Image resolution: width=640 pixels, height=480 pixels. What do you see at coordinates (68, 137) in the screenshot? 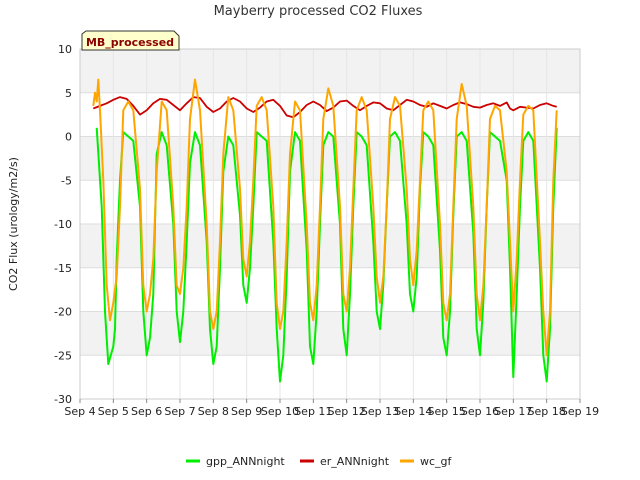
I see `y-tick-label: 0` at bounding box center [68, 137].